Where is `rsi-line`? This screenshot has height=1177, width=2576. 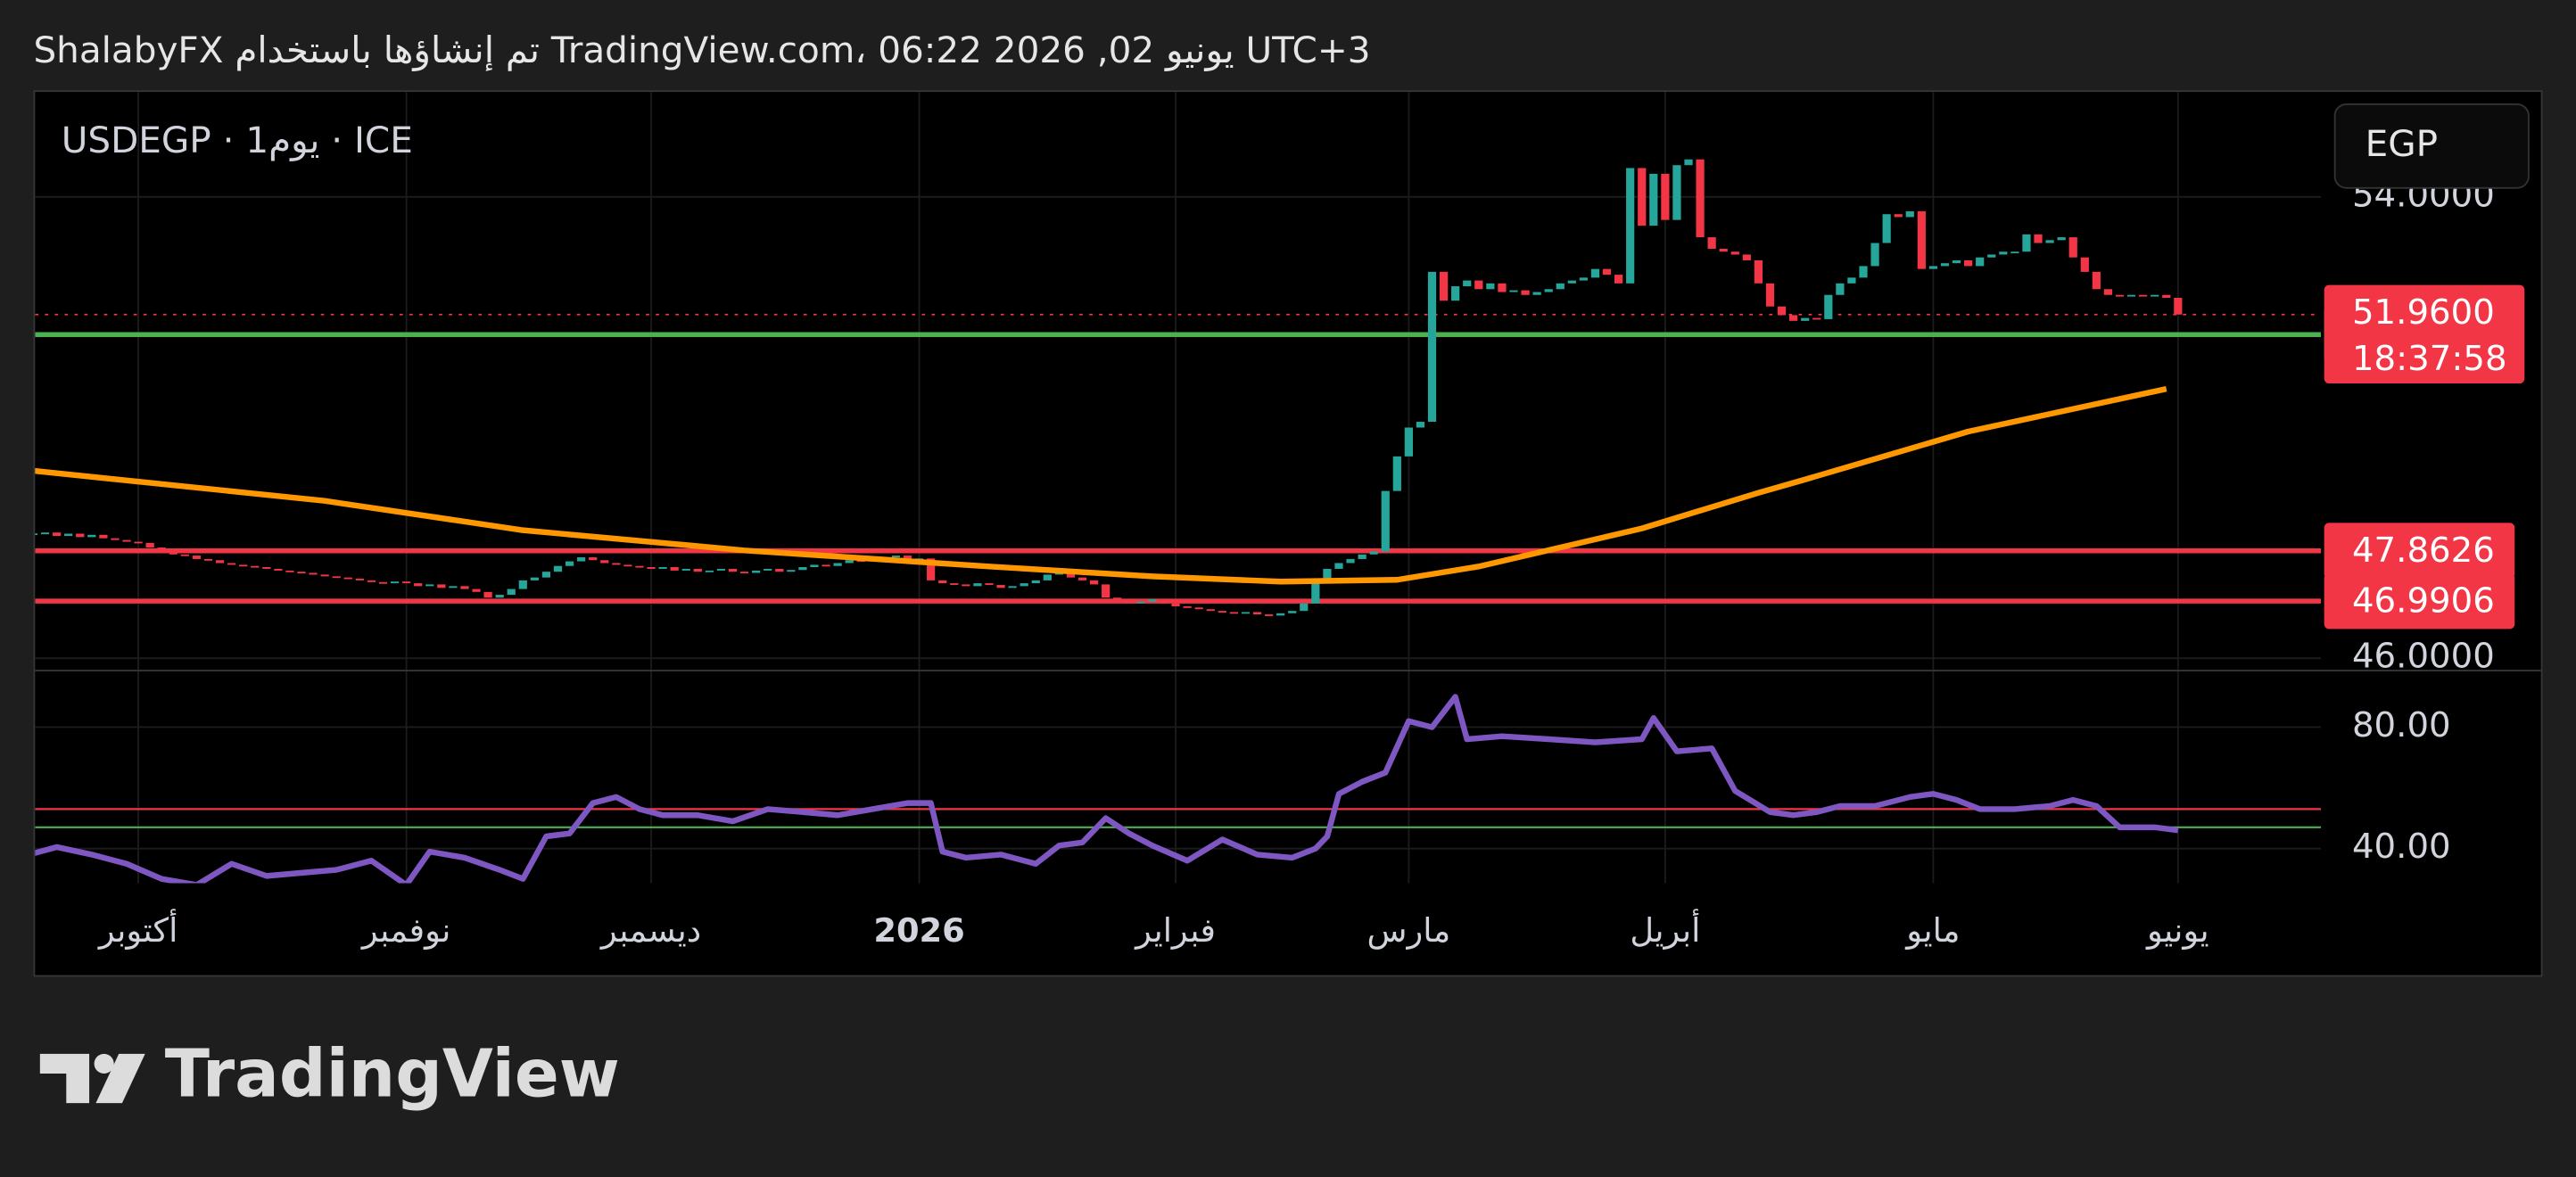
rsi-line is located at coordinates (1107, 789).